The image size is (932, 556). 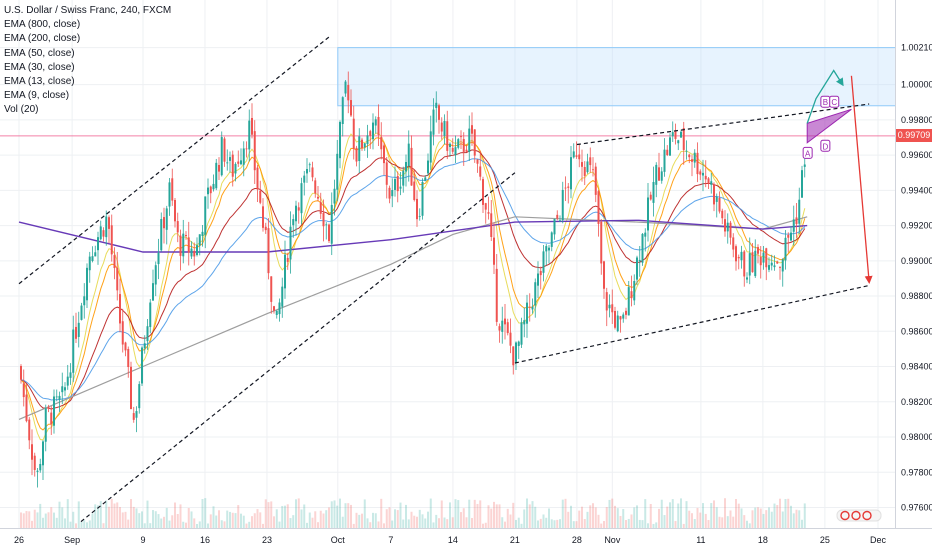 I want to click on legend-ema-30: EMA (30, close), so click(x=39, y=67).